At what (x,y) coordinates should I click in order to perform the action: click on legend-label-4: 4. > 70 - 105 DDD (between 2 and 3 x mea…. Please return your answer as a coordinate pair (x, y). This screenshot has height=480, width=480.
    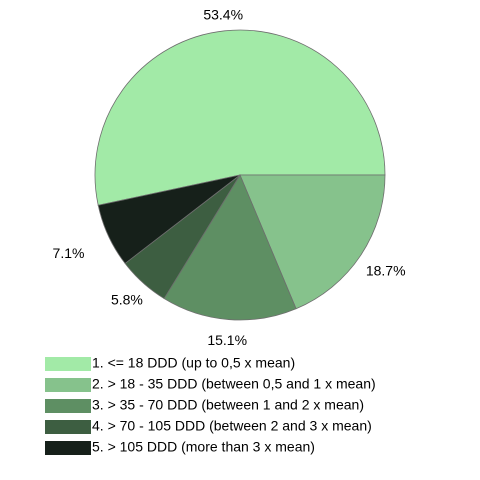
    Looking at the image, I should click on (232, 426).